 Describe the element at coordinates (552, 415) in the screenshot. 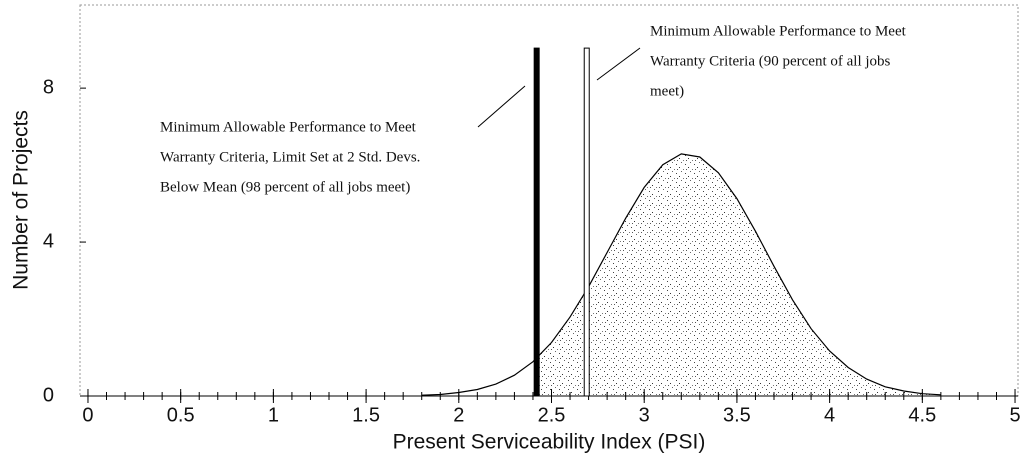

I see `x-tick-label: 2.5` at that location.